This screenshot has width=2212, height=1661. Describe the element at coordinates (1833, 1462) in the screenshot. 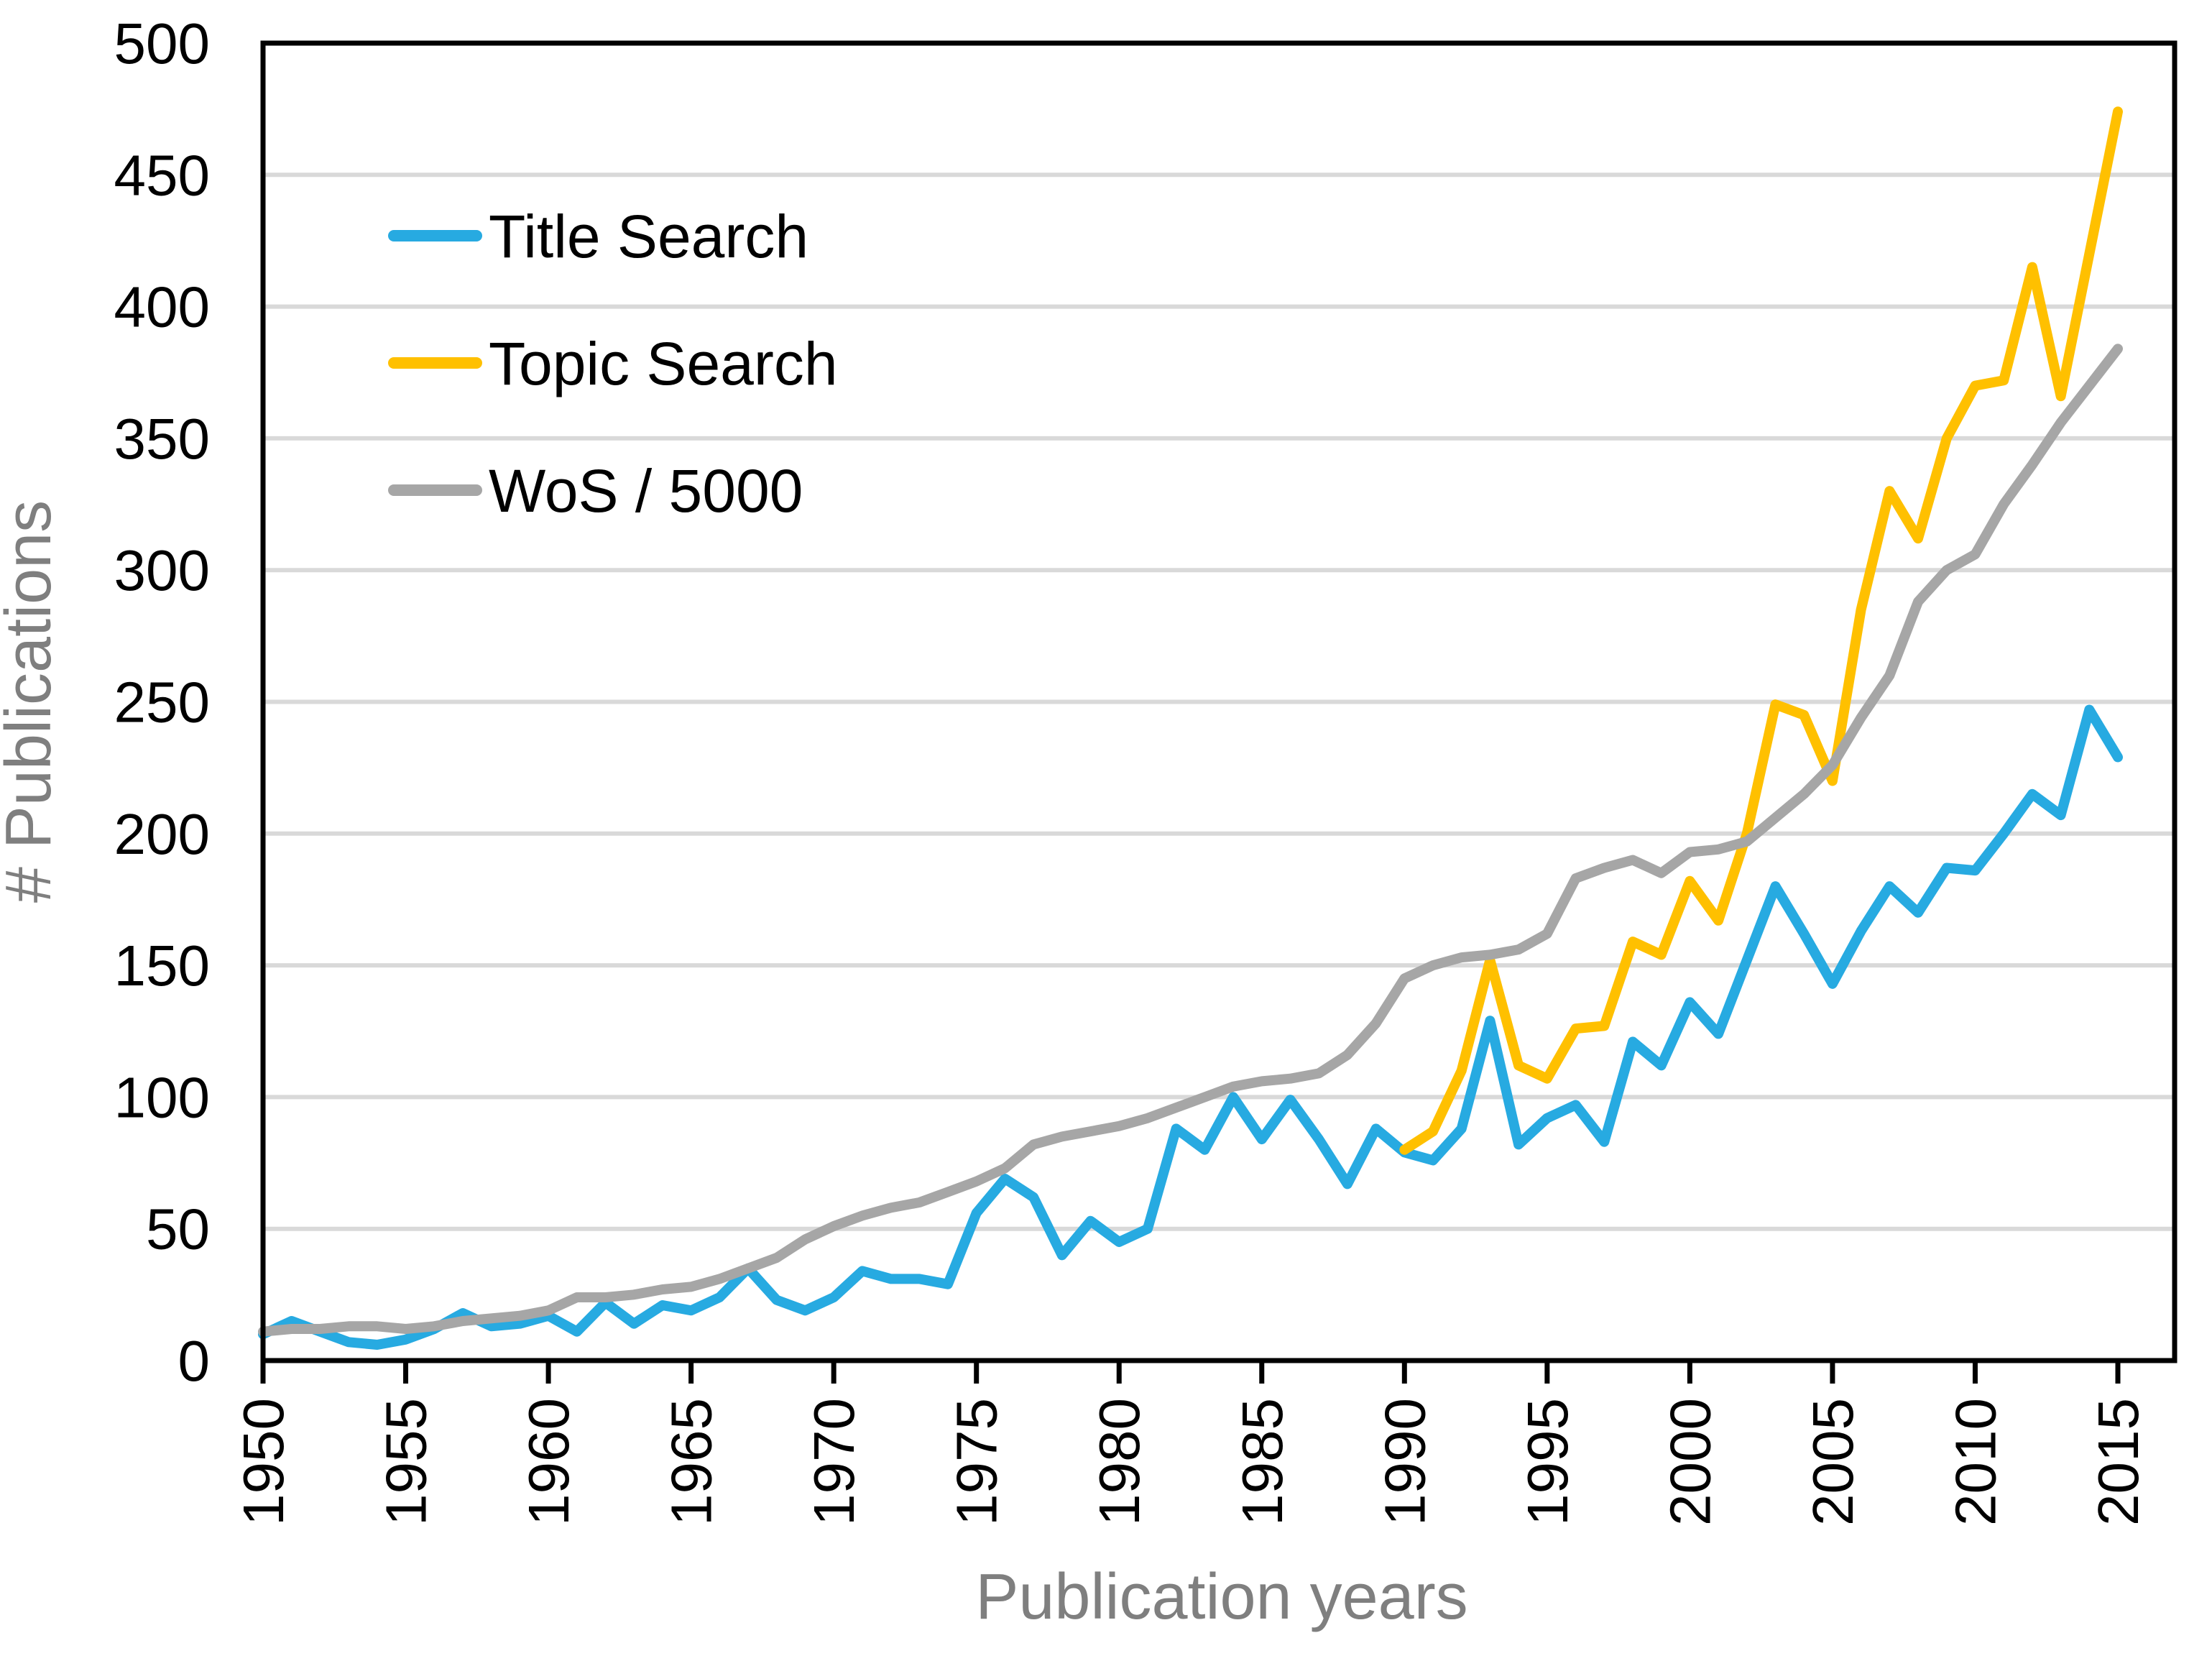

I see `x-tick-label: 2005` at that location.